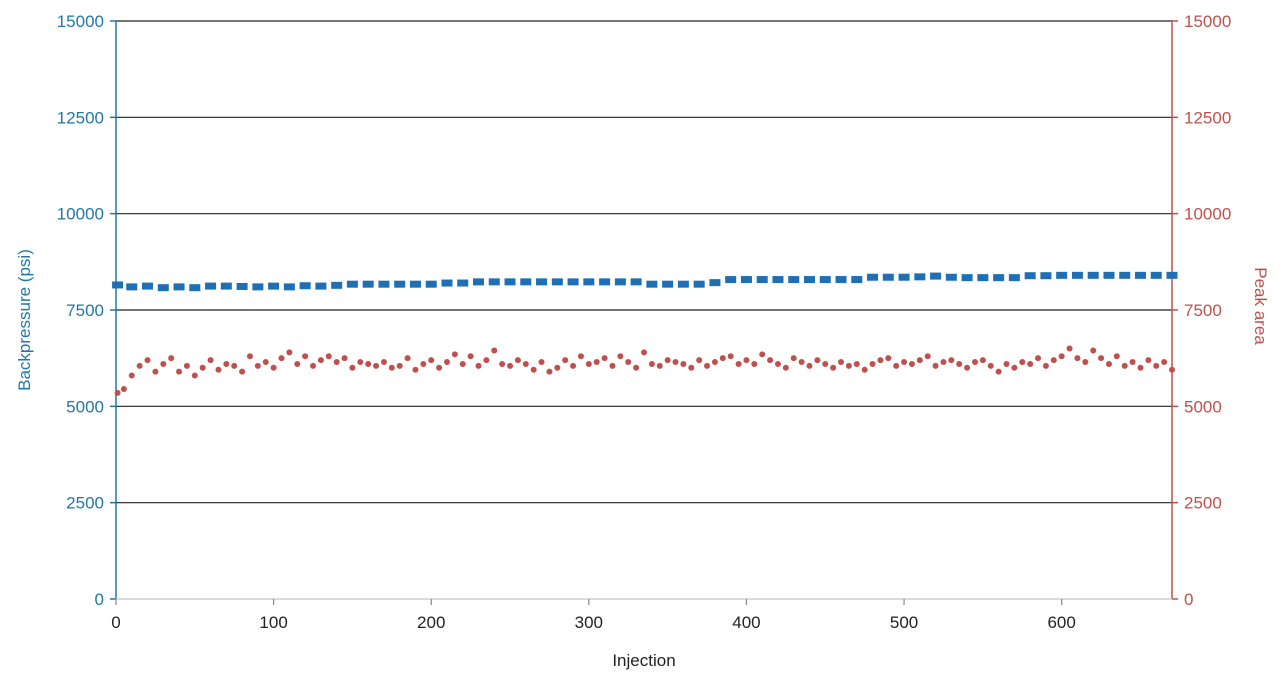 This screenshot has height=687, width=1280. Describe the element at coordinates (1260, 306) in the screenshot. I see `y-axis-right-title: Peak area` at that location.